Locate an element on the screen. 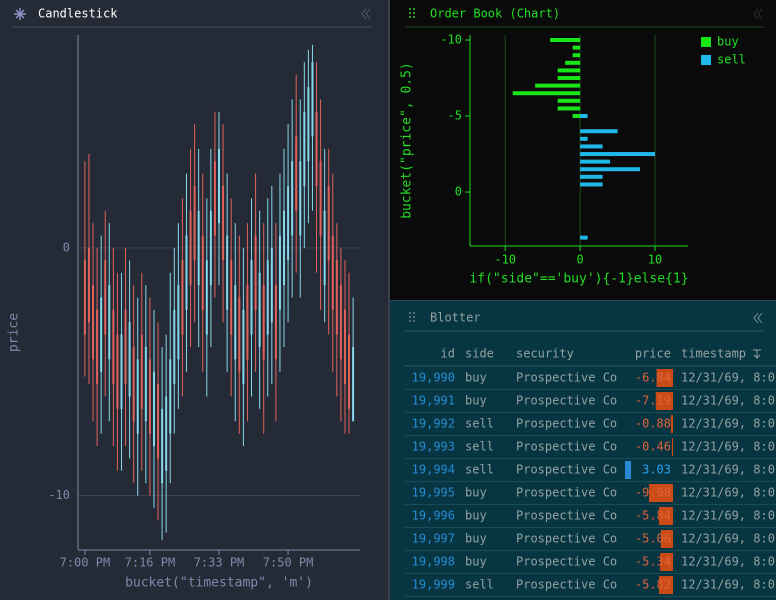 The width and height of the screenshot is (776, 600). cell: -5.06 is located at coordinates (653, 539).